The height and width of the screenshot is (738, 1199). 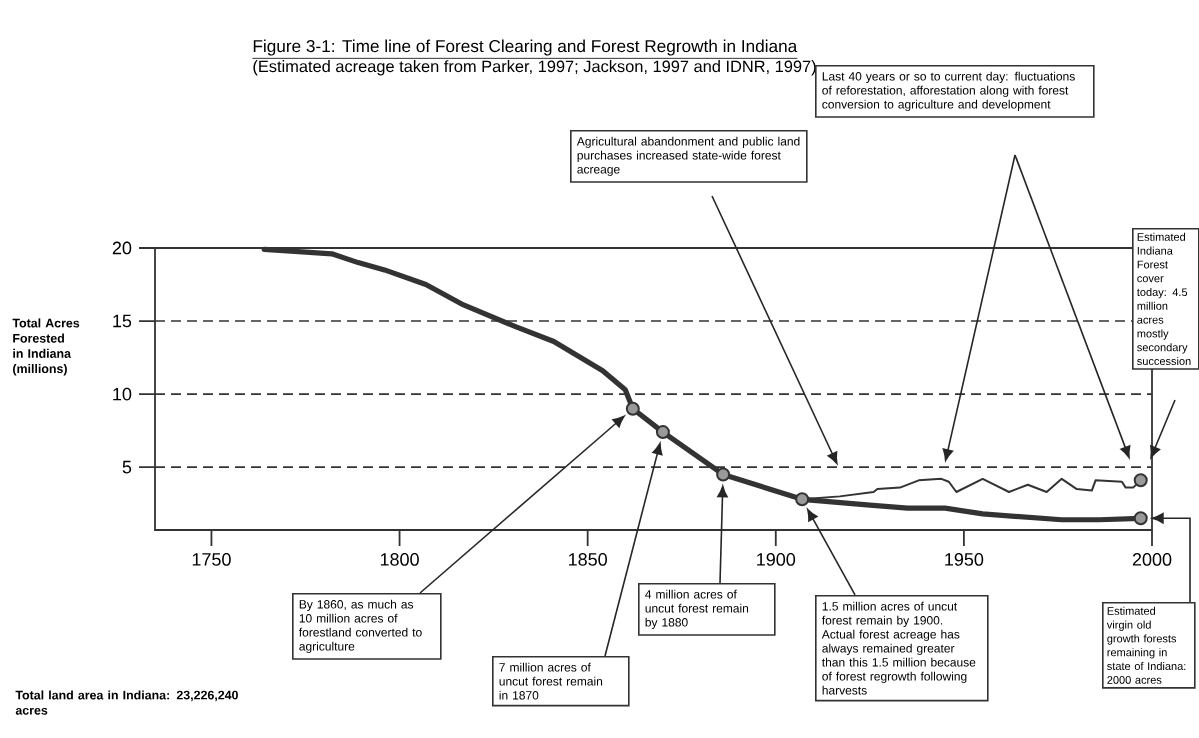 What do you see at coordinates (525, 47) in the screenshot?
I see `chart-title: Figure 3-1: Time line of Forest Clearing and Forest Regrowth in Indiana` at bounding box center [525, 47].